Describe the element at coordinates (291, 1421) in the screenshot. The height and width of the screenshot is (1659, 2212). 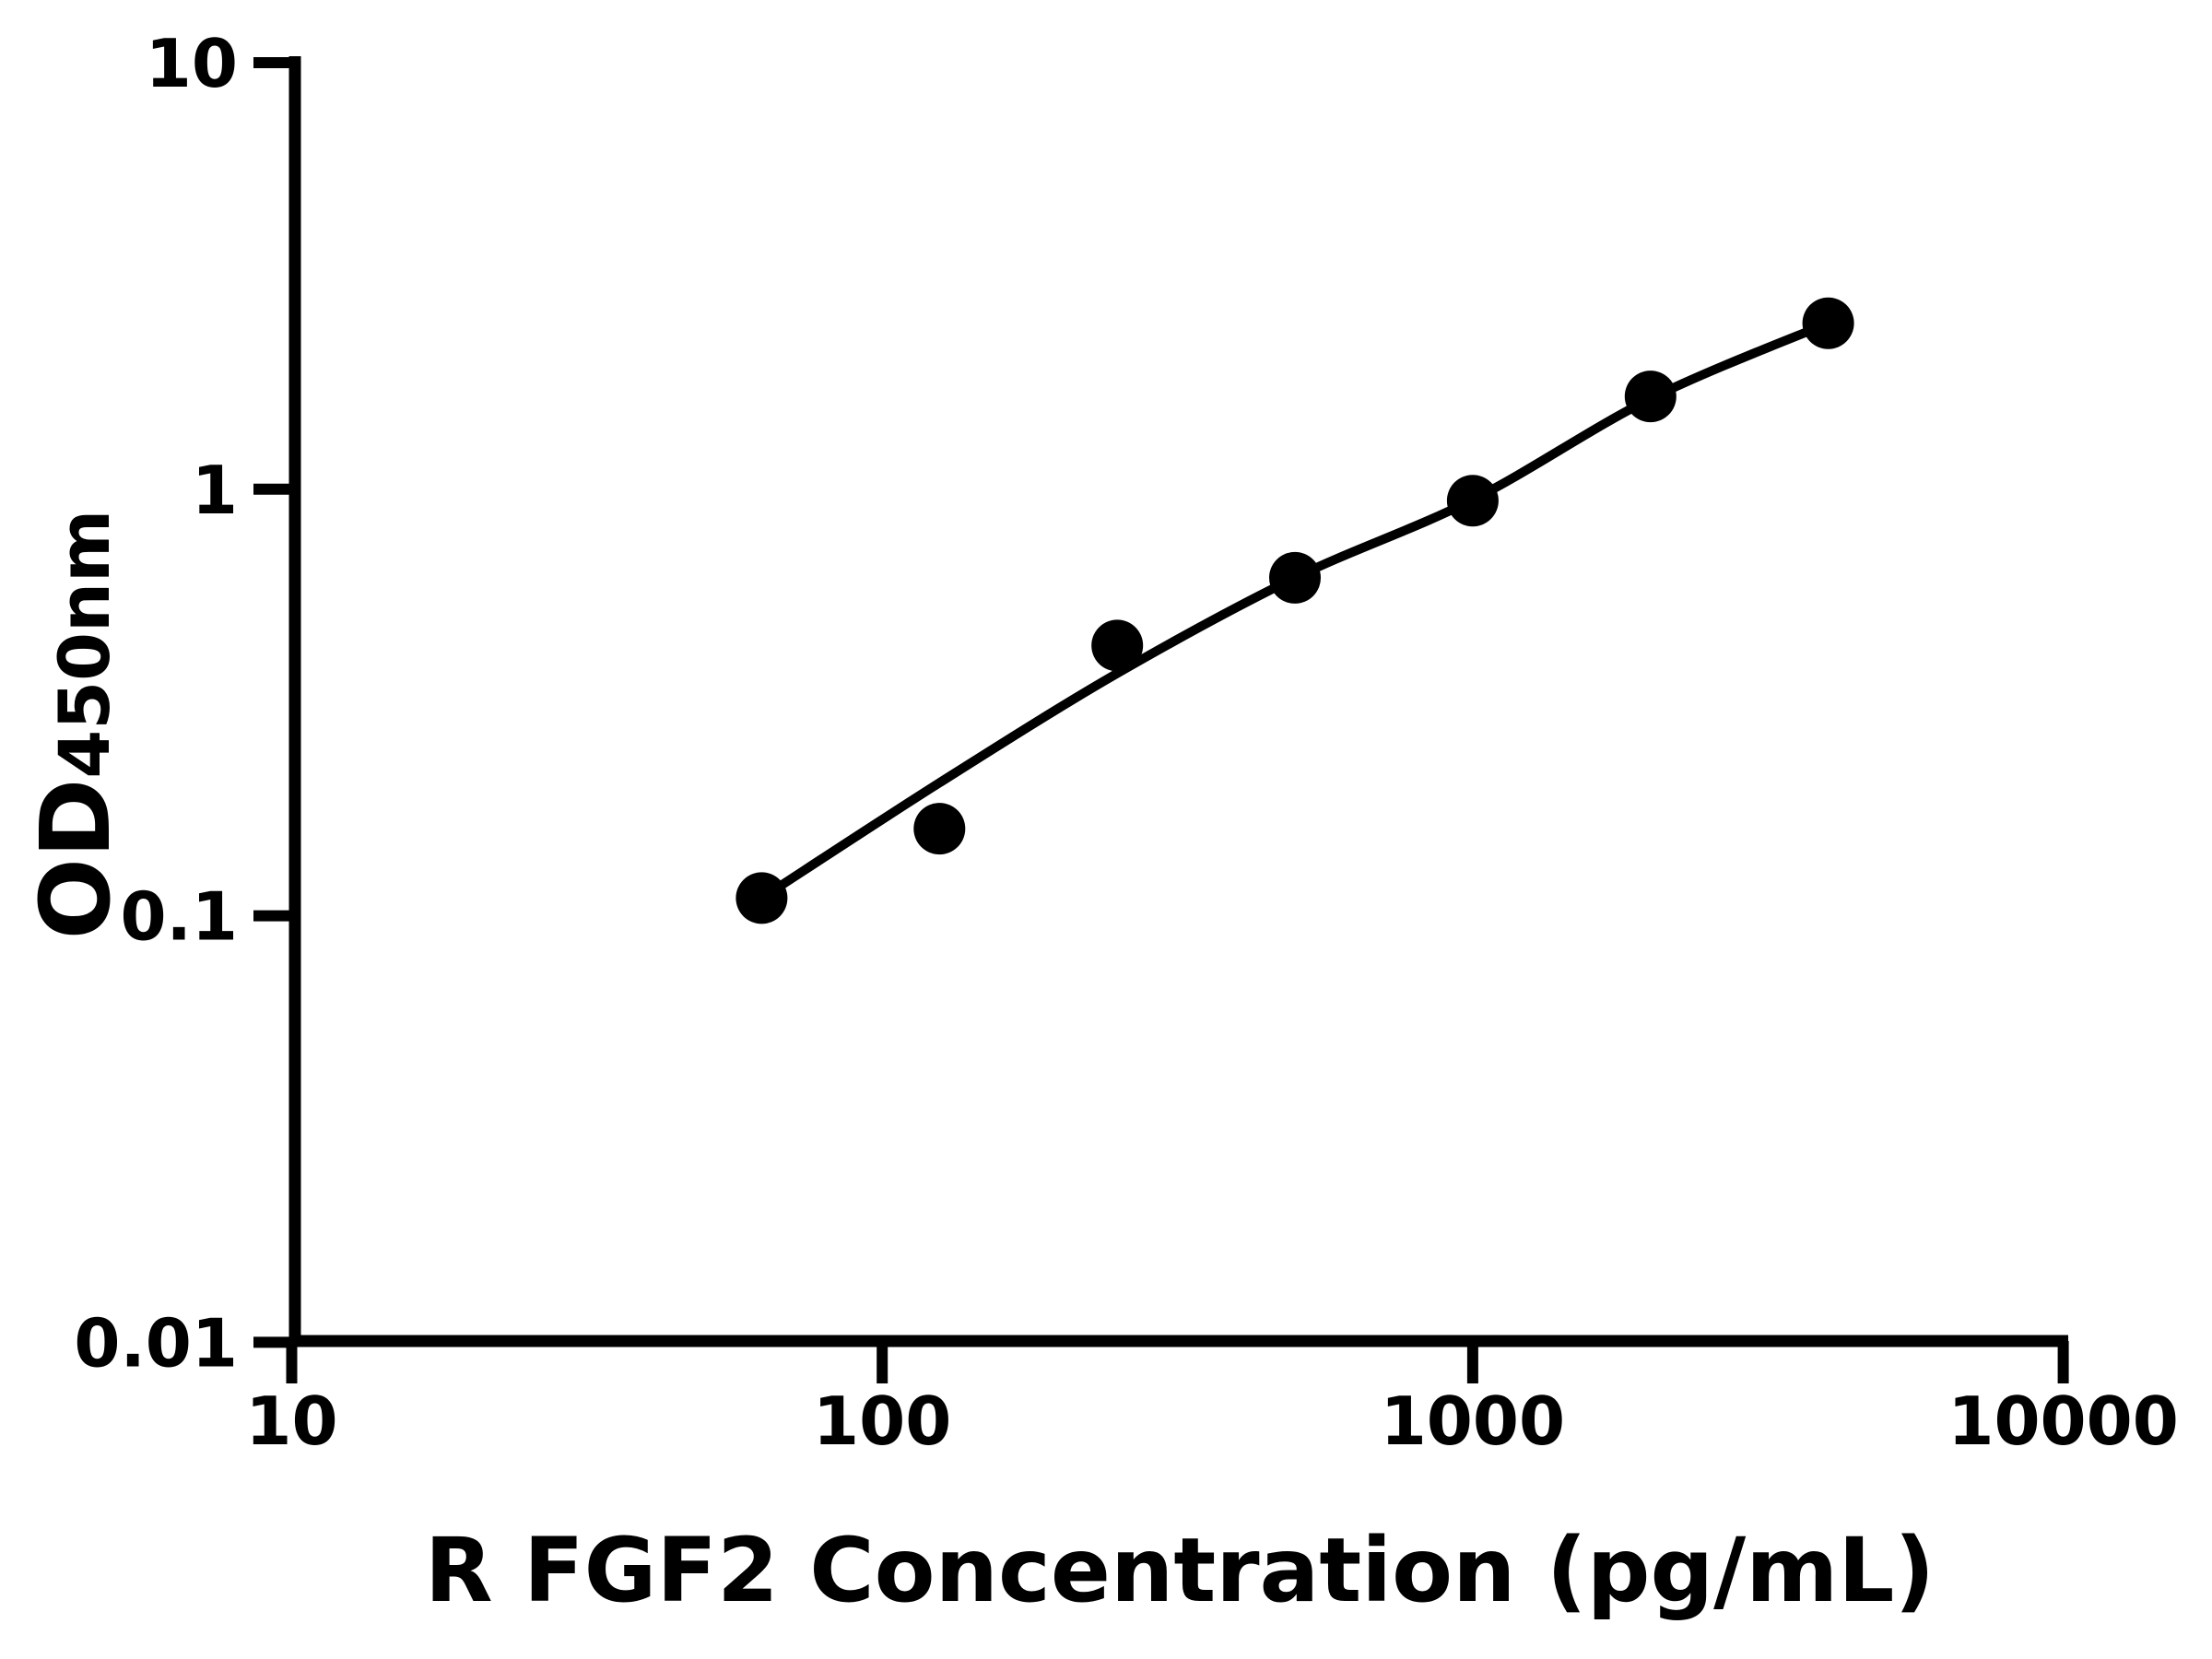
I see `x-tick-label: 10` at that location.